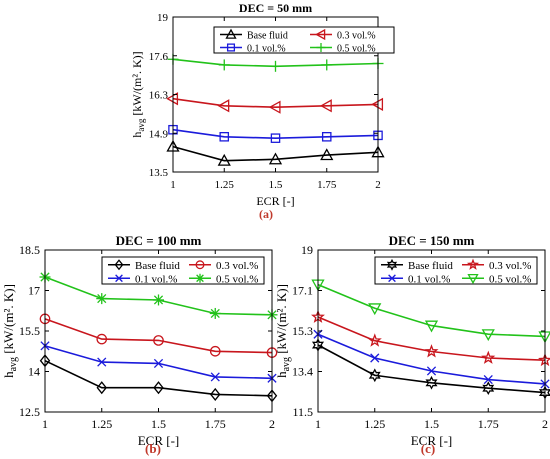 The image size is (550, 459). Describe the element at coordinates (432, 240) in the screenshot. I see `chart-title: DEC = 150 mm` at that location.